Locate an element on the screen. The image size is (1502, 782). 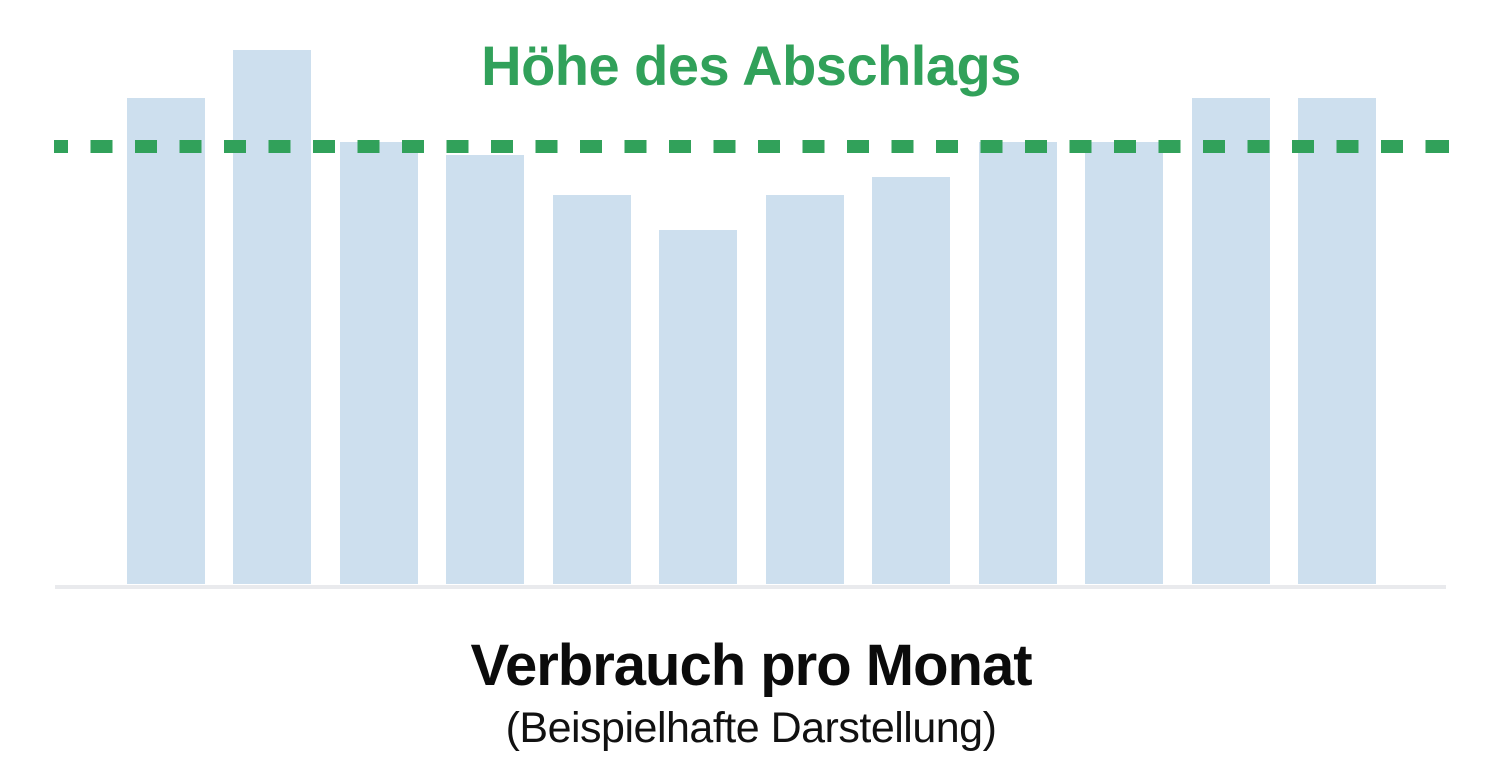
chart-title: Höhe des Abschlags is located at coordinates (751, 65).